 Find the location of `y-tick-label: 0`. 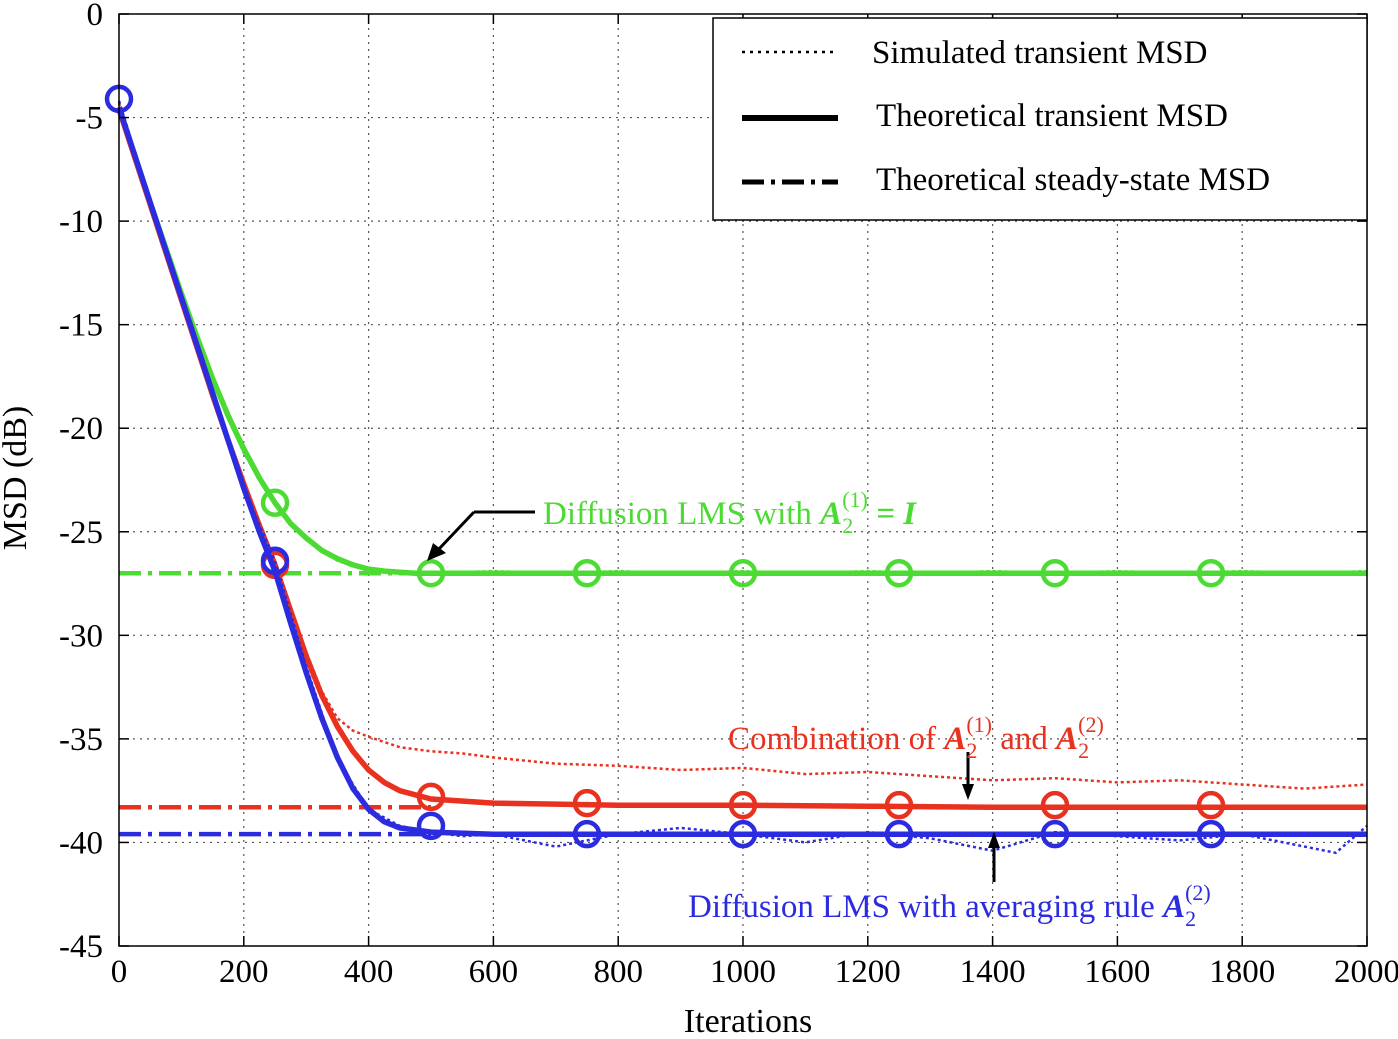

y-tick-label: 0 is located at coordinates (95, 16).